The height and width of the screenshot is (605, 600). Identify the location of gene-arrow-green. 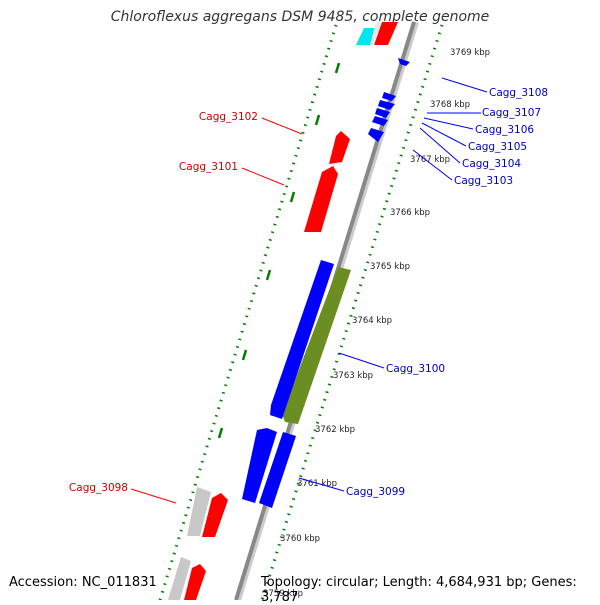
(316, 345).